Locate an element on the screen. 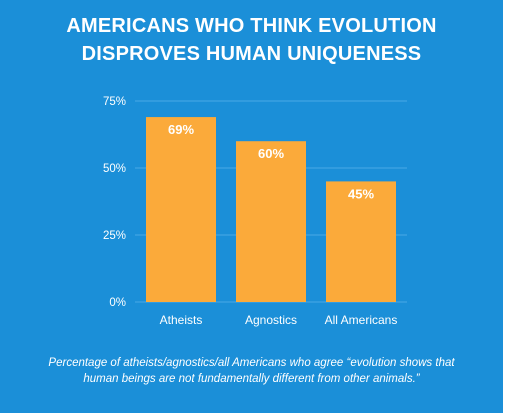 Image resolution: width=508 pixels, height=413 pixels. chart-title-line-1: AMERICANS WHO THINK EVOLUTION is located at coordinates (251, 26).